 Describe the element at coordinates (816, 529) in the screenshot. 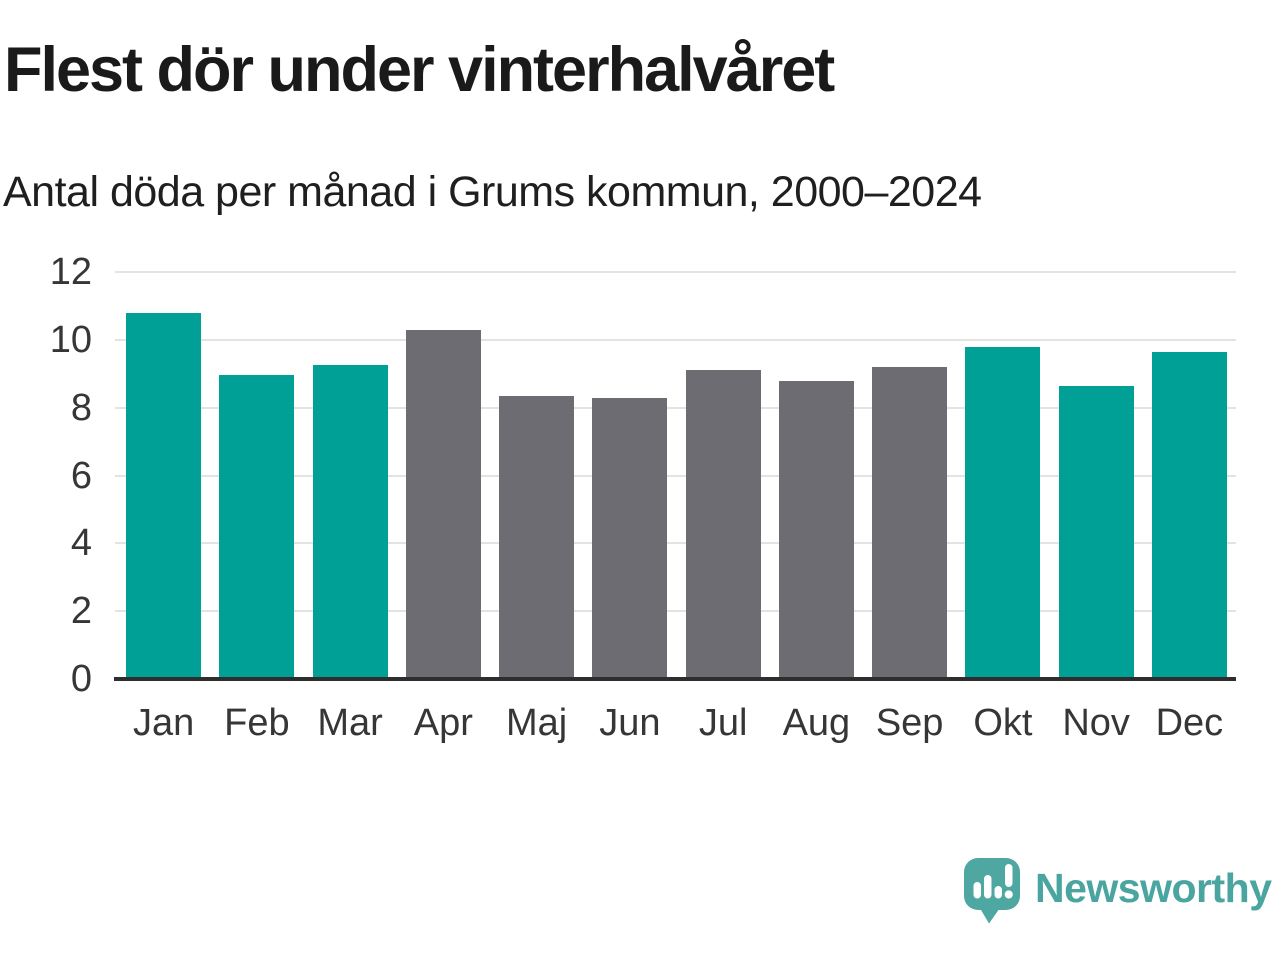

I see `bar-aug` at that location.